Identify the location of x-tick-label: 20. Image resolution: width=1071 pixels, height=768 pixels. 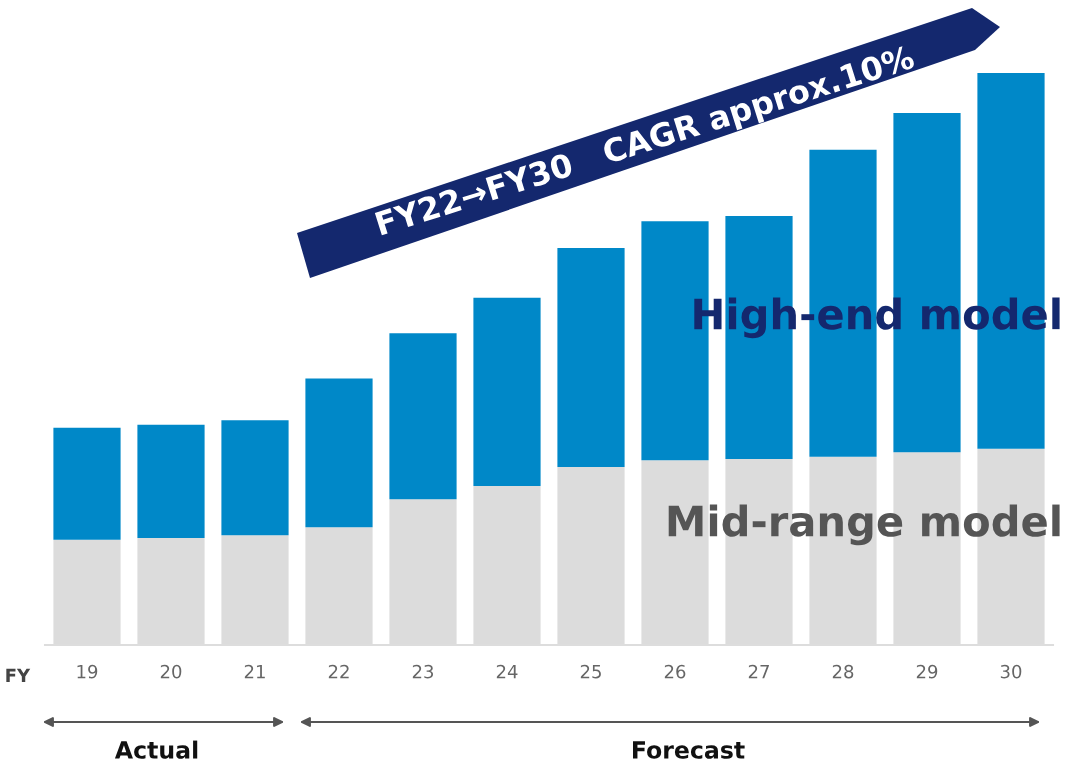
(171, 671).